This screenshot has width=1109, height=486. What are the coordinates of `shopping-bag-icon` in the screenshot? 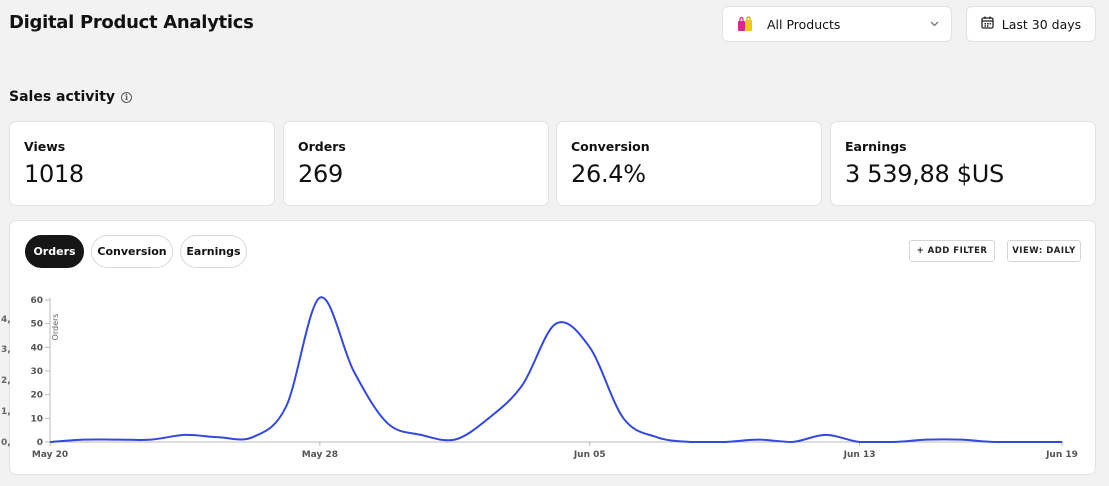 It's located at (745, 24).